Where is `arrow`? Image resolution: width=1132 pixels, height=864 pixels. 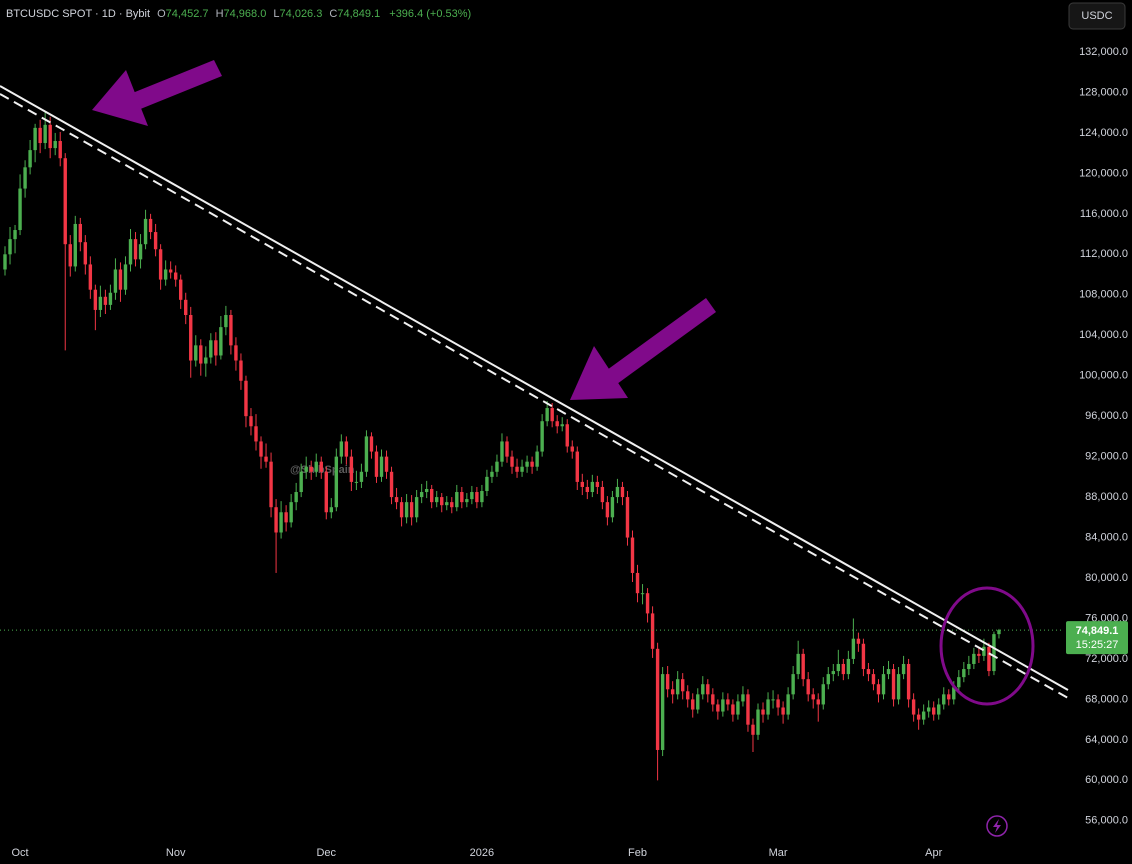
arrow is located at coordinates (157, 93).